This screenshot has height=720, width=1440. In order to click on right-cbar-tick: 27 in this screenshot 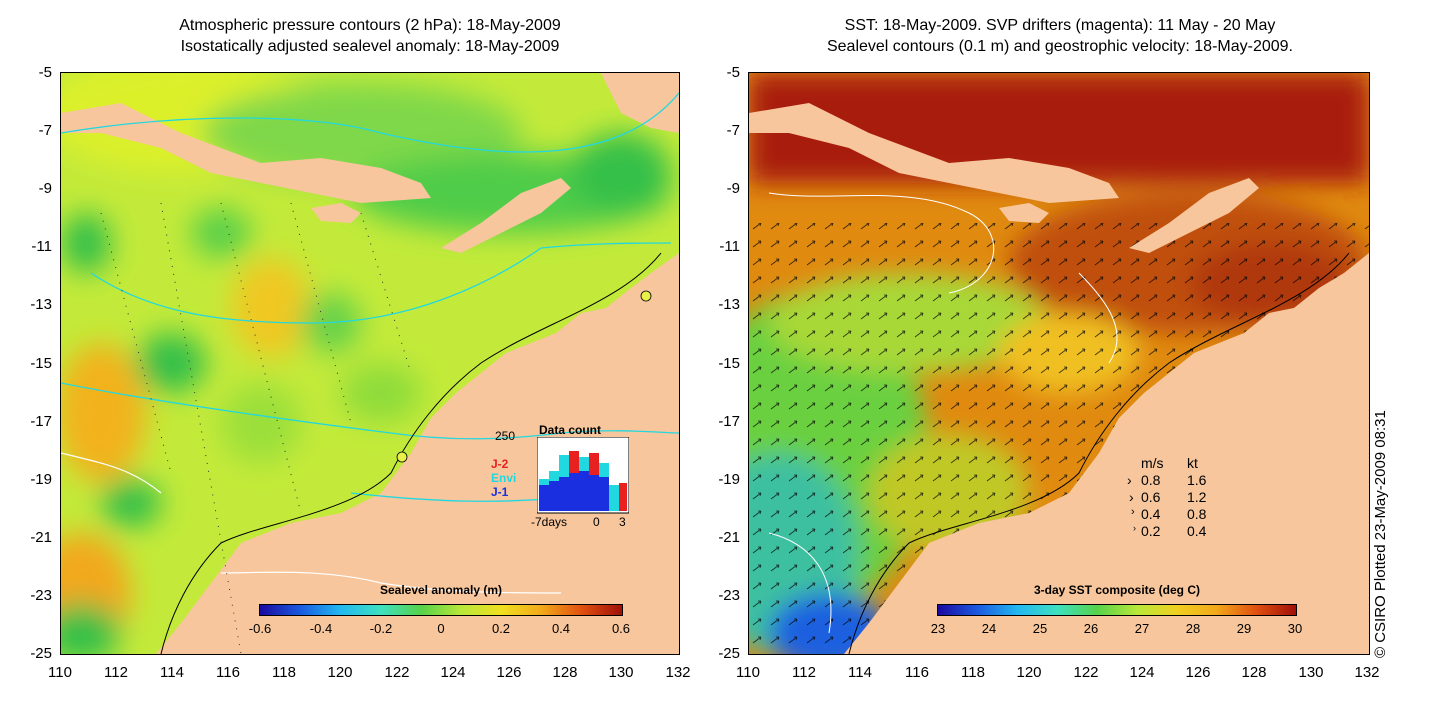, I will do `click(1142, 628)`.